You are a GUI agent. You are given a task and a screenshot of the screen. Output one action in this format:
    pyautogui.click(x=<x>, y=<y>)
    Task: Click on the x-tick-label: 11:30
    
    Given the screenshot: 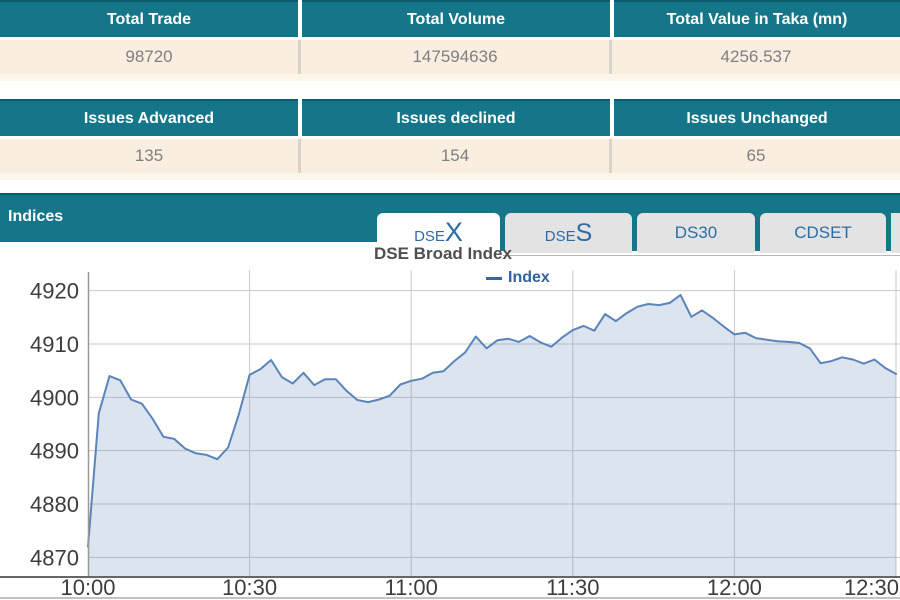 What is the action you would take?
    pyautogui.click(x=572, y=587)
    